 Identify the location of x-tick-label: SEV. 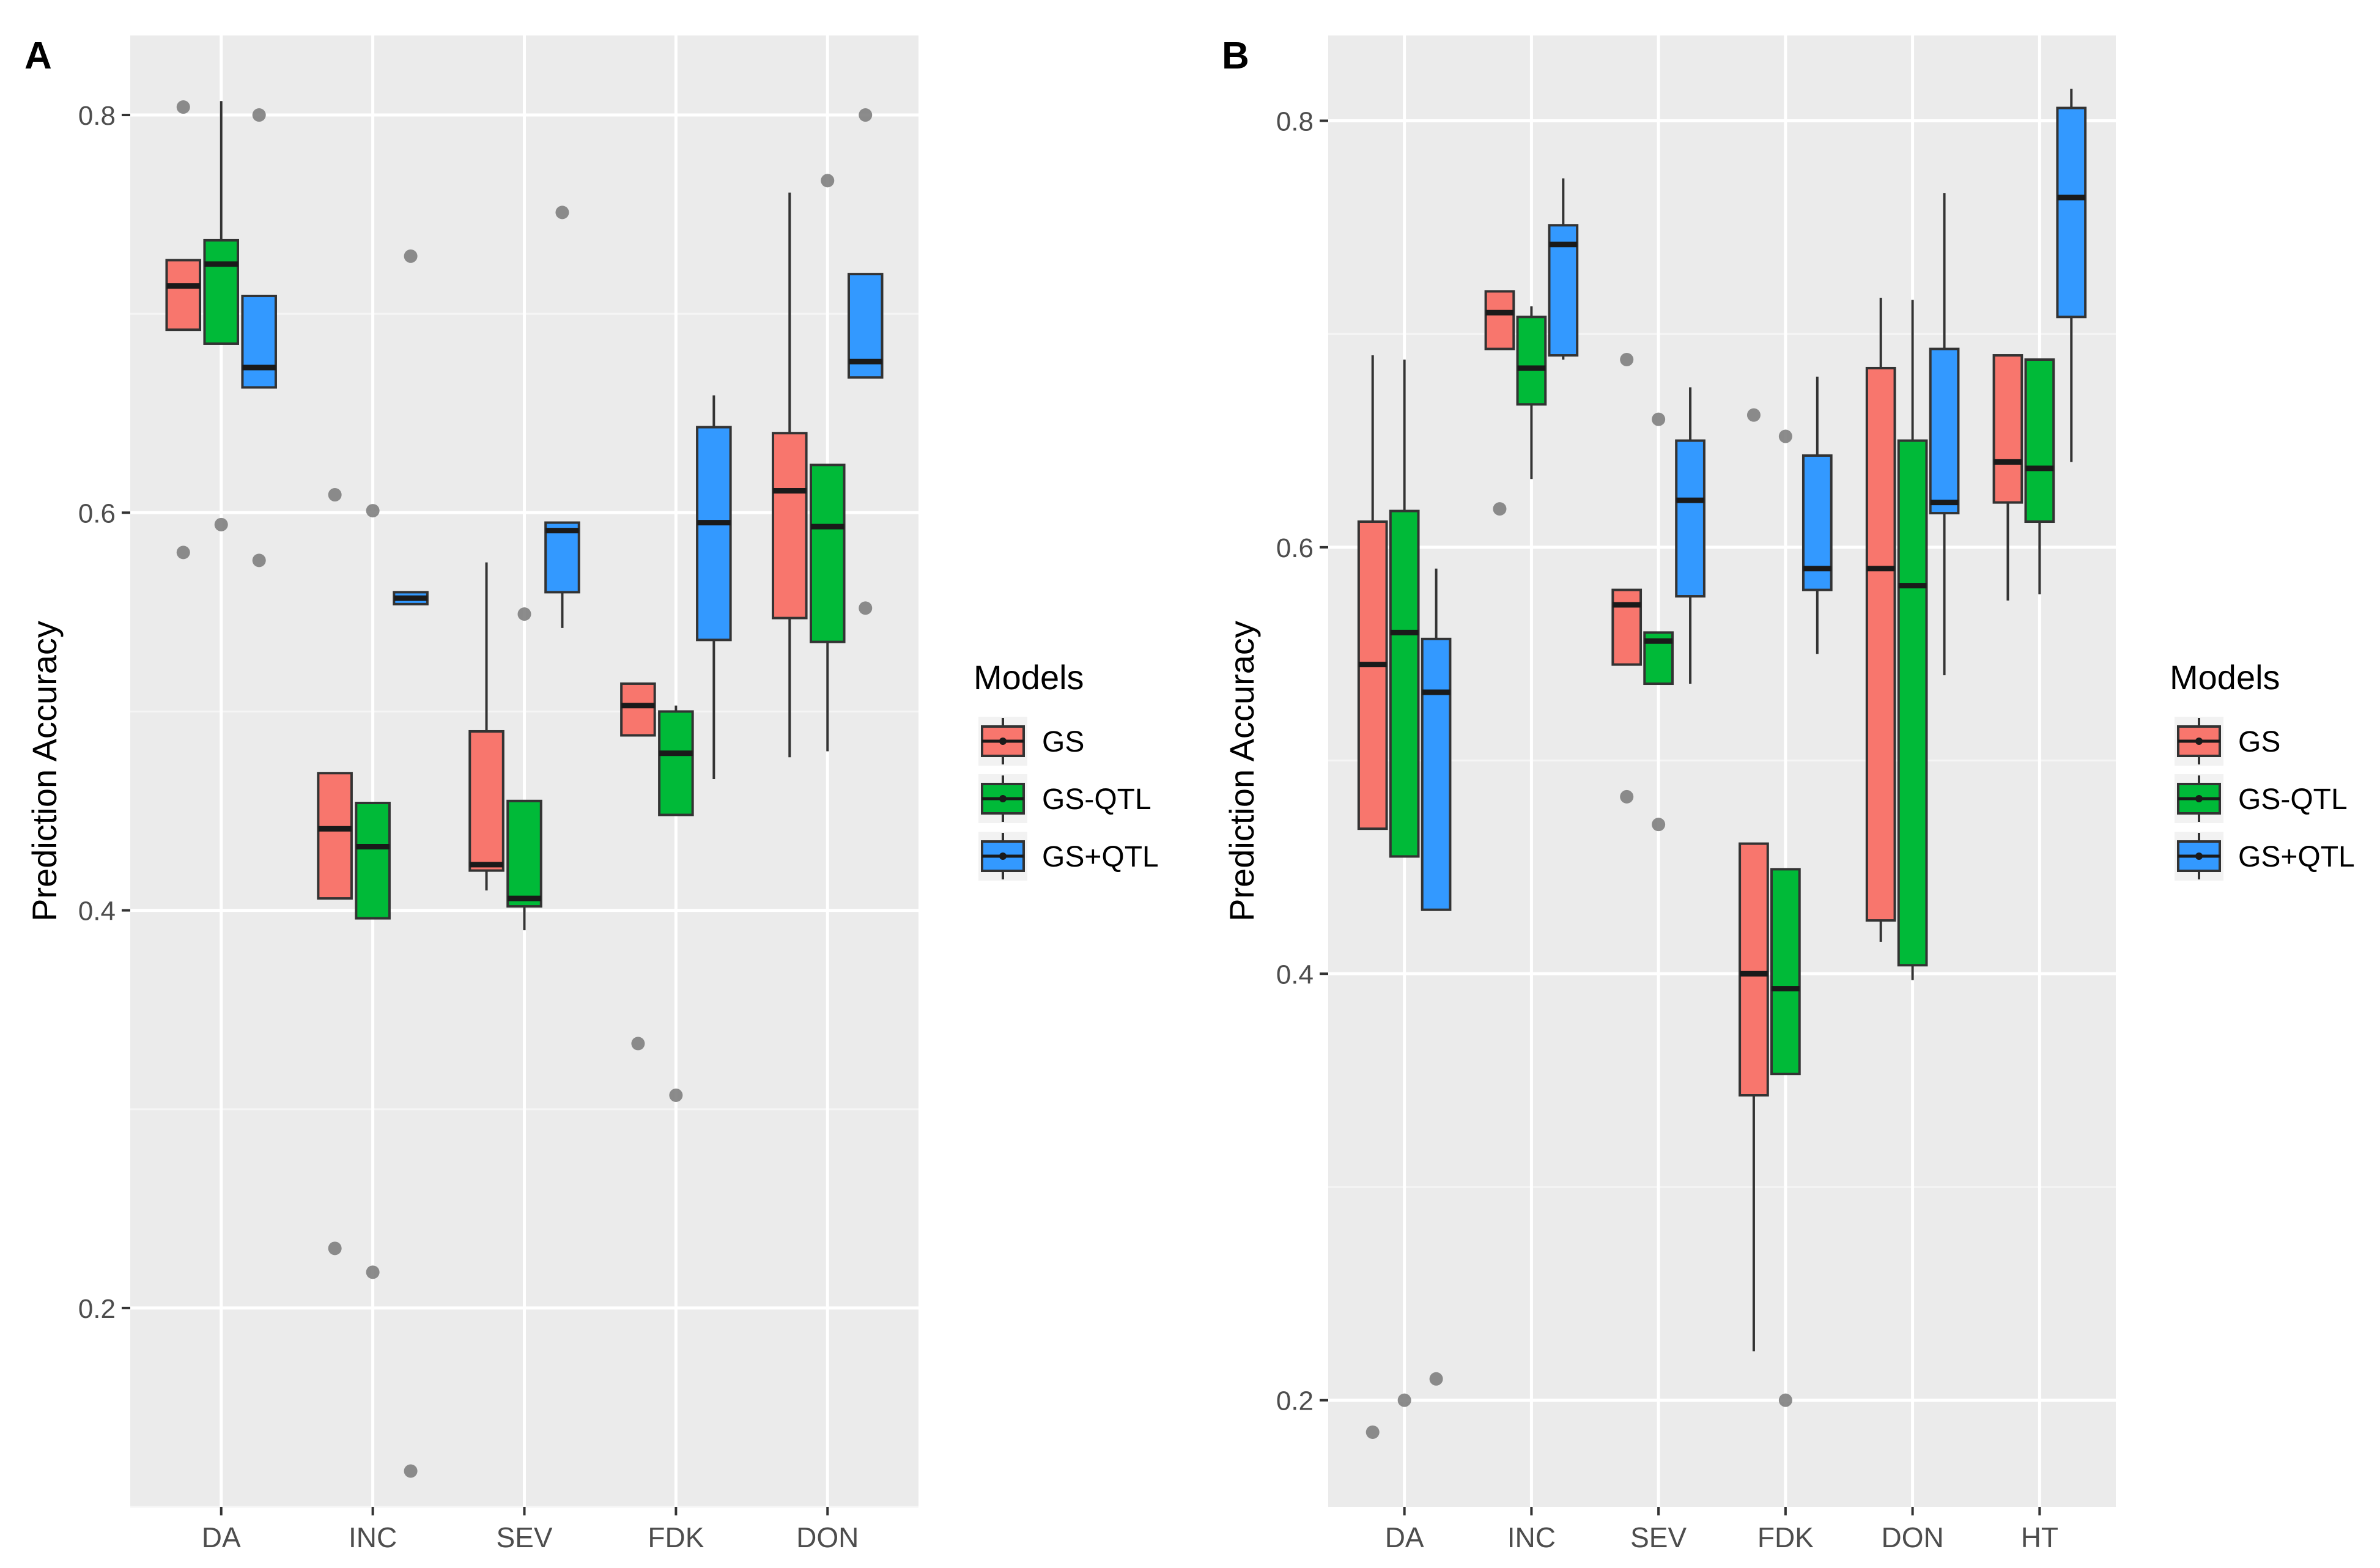
(524, 1537).